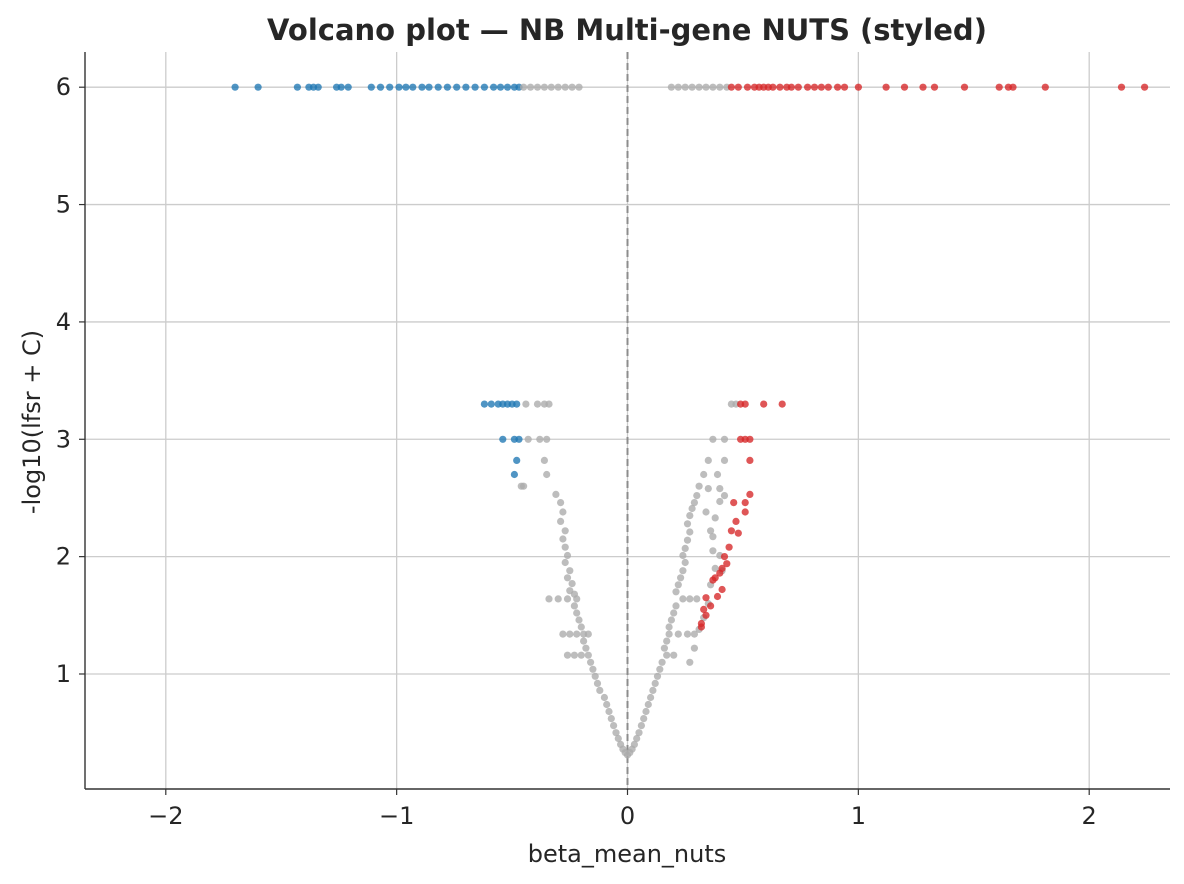 The image size is (1184, 884). I want to click on x-axis-label: beta_mean_nuts, so click(627, 854).